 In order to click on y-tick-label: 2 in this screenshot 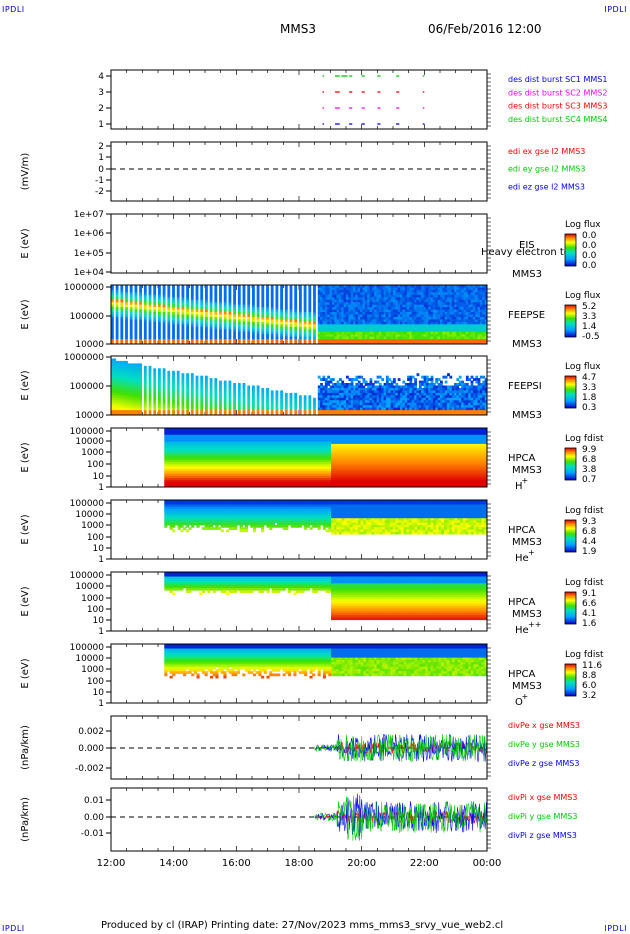, I will do `click(101, 147)`.